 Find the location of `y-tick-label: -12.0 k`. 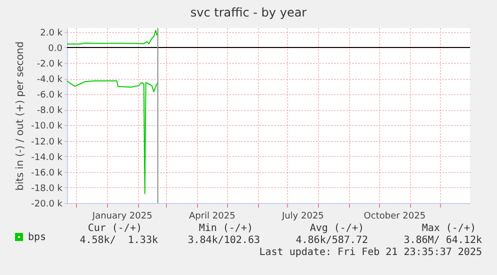

y-tick-label: -12.0 k is located at coordinates (47, 142).